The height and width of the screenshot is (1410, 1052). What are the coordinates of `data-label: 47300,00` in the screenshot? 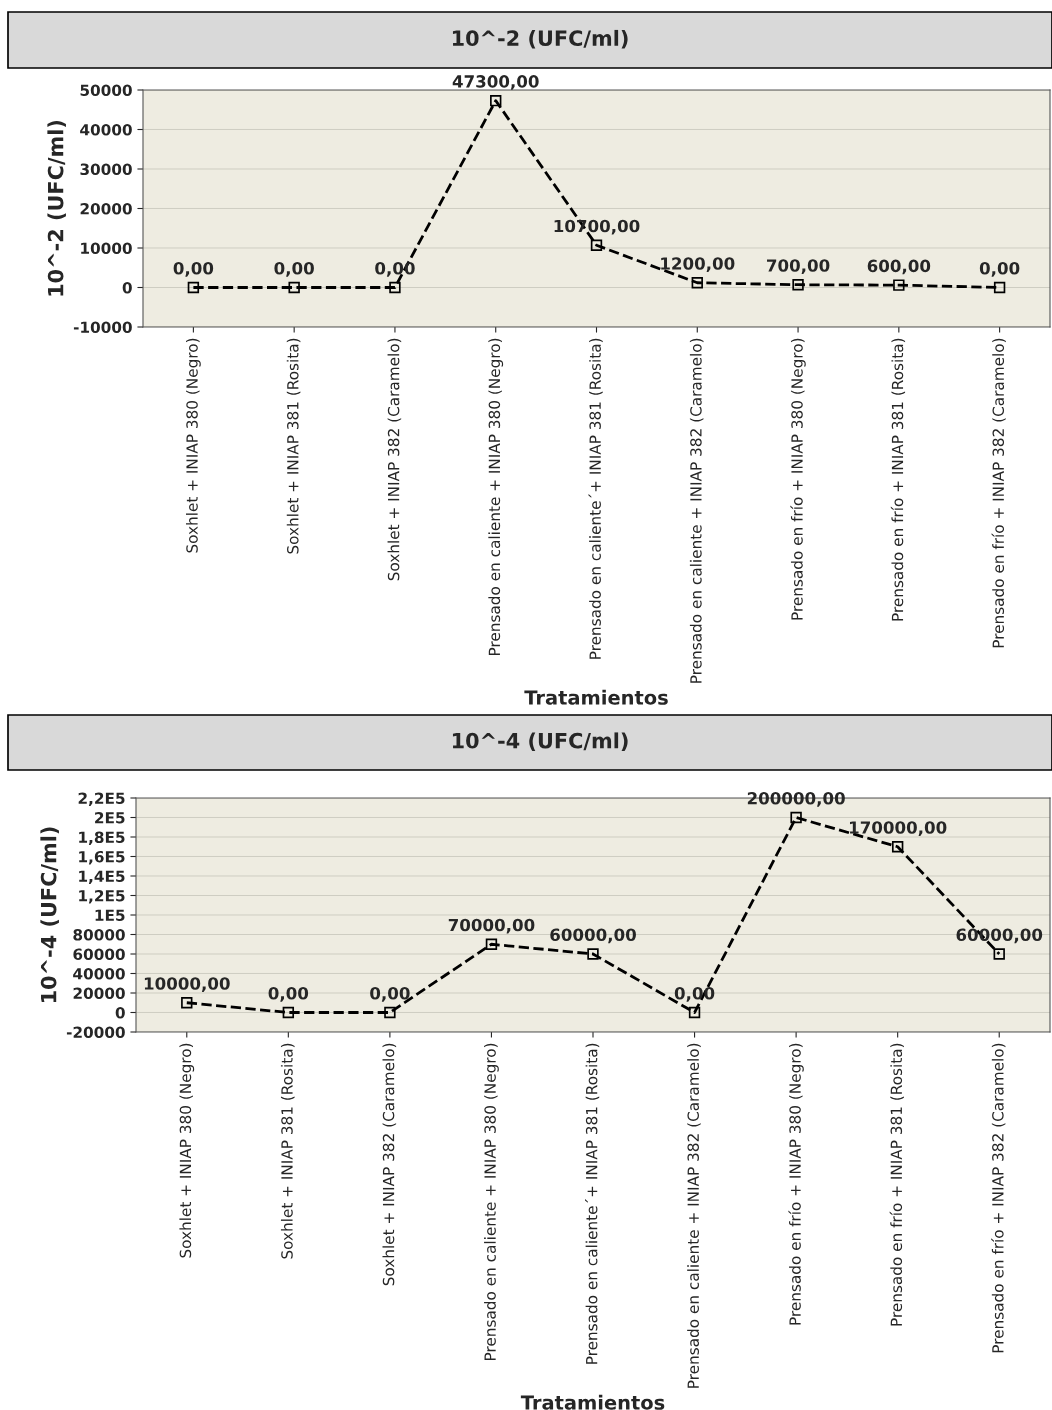 It's located at (495, 82).